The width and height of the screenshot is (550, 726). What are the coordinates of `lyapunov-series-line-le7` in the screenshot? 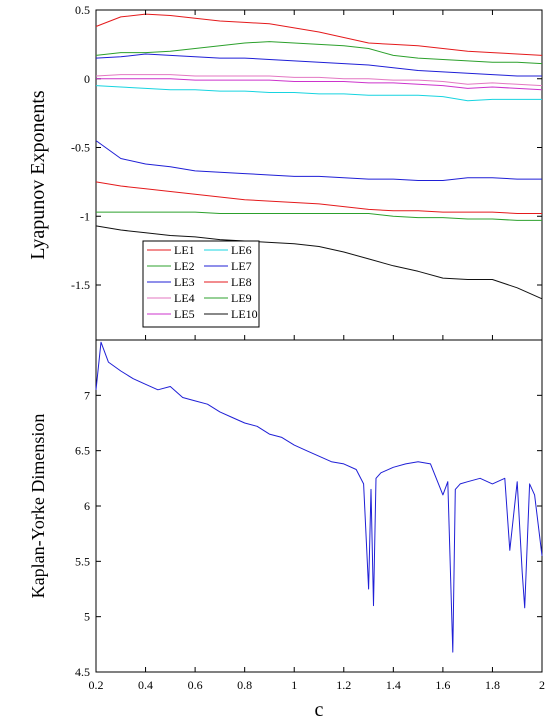 It's located at (318, 160).